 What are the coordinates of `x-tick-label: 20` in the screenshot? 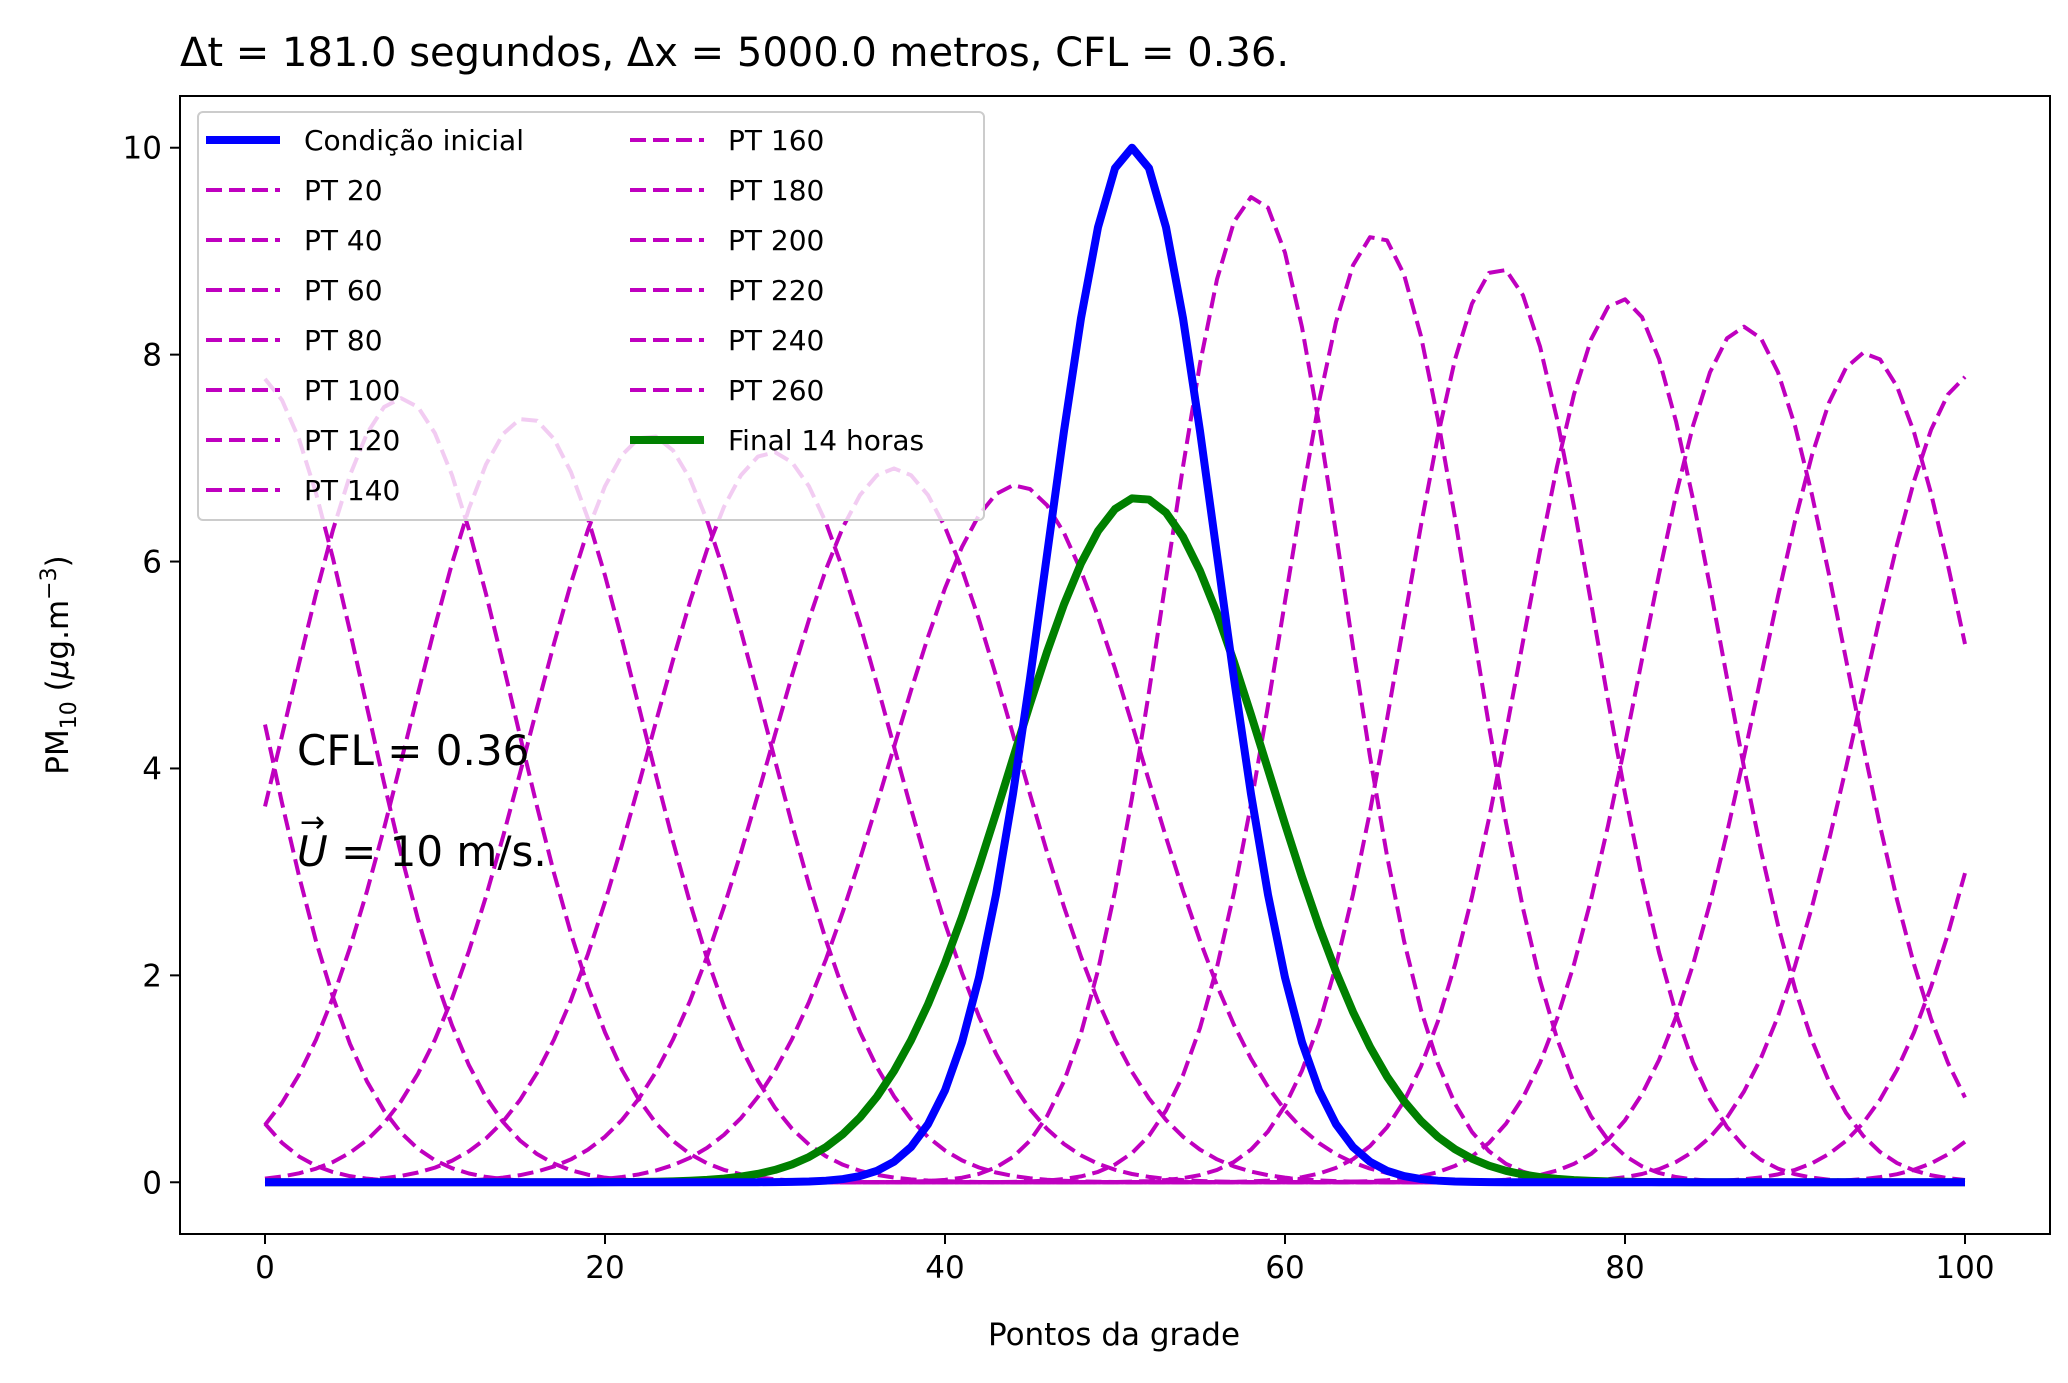 It's located at (604, 1268).